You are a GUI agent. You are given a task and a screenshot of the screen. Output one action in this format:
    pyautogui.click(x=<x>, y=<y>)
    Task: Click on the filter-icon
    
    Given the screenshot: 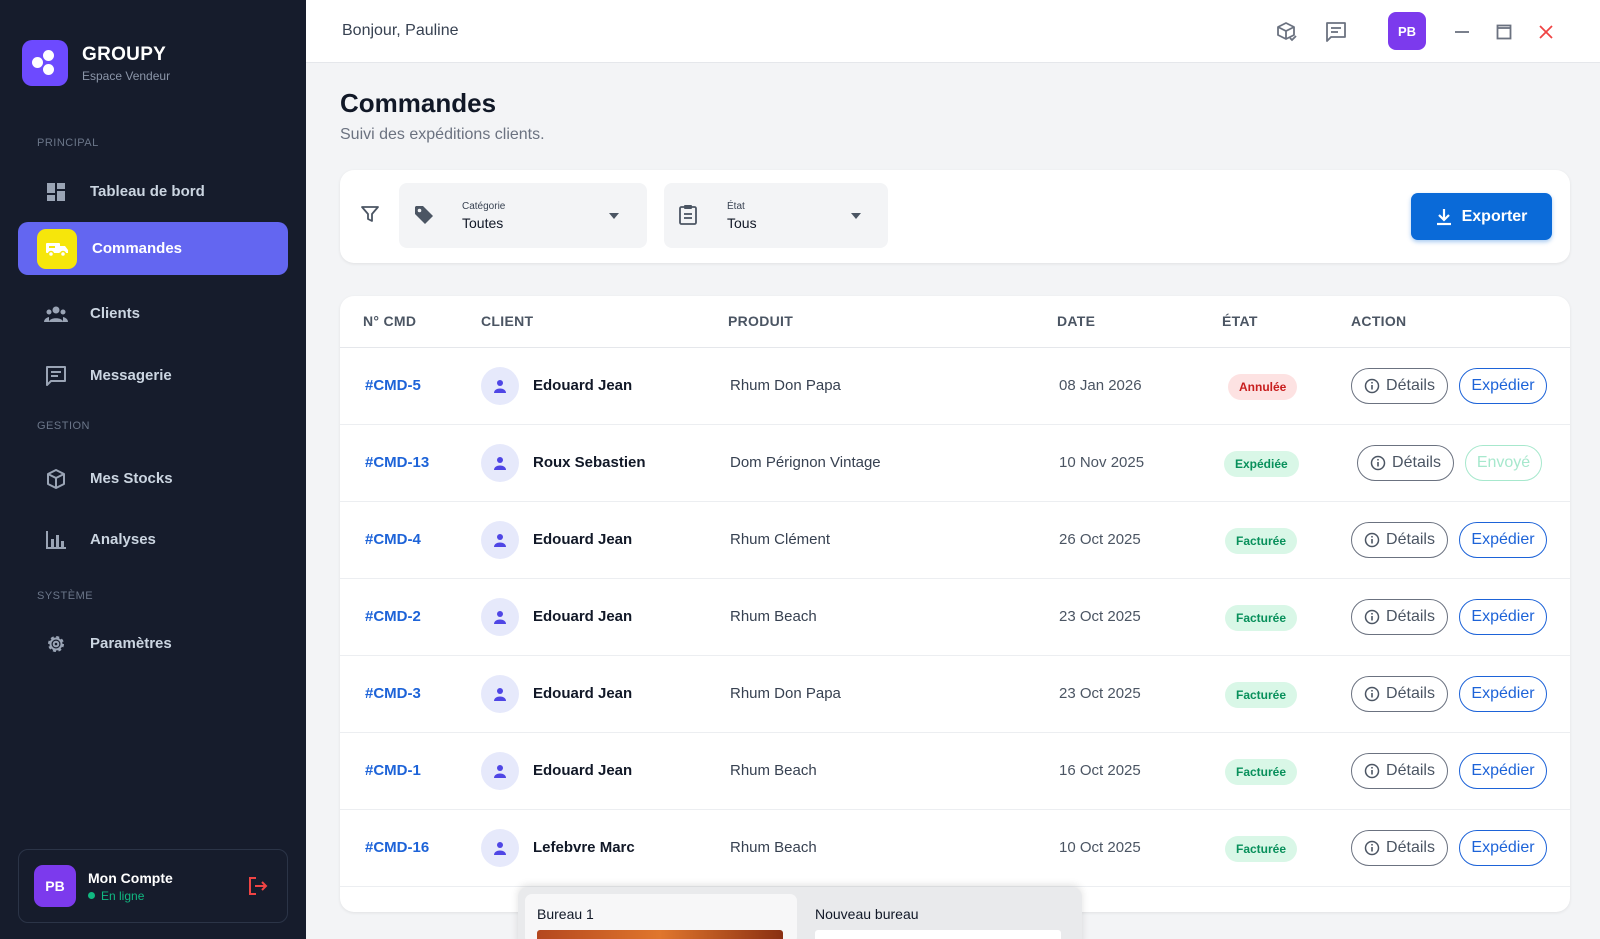 What is the action you would take?
    pyautogui.click(x=370, y=216)
    